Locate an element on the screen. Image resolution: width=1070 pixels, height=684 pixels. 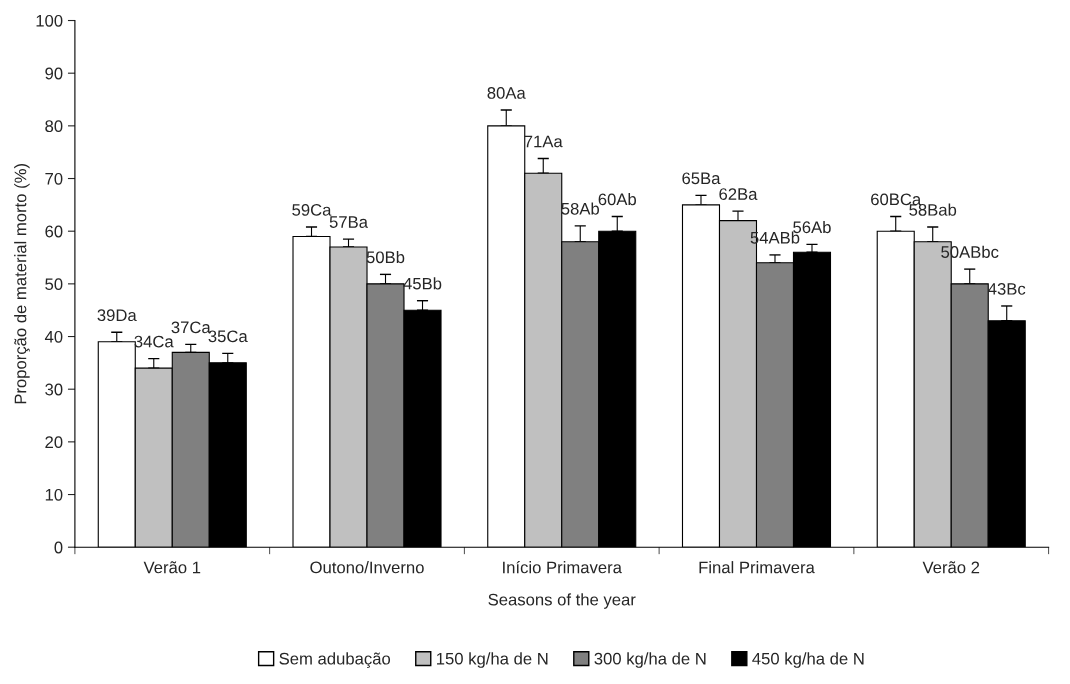
y-tick-label: 70 is located at coordinates (54, 178).